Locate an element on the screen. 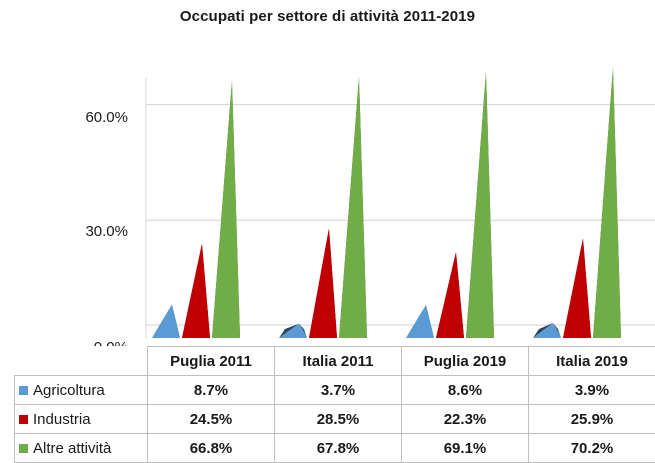 This screenshot has height=463, width=655. data-label: 3.9% is located at coordinates (592, 390).